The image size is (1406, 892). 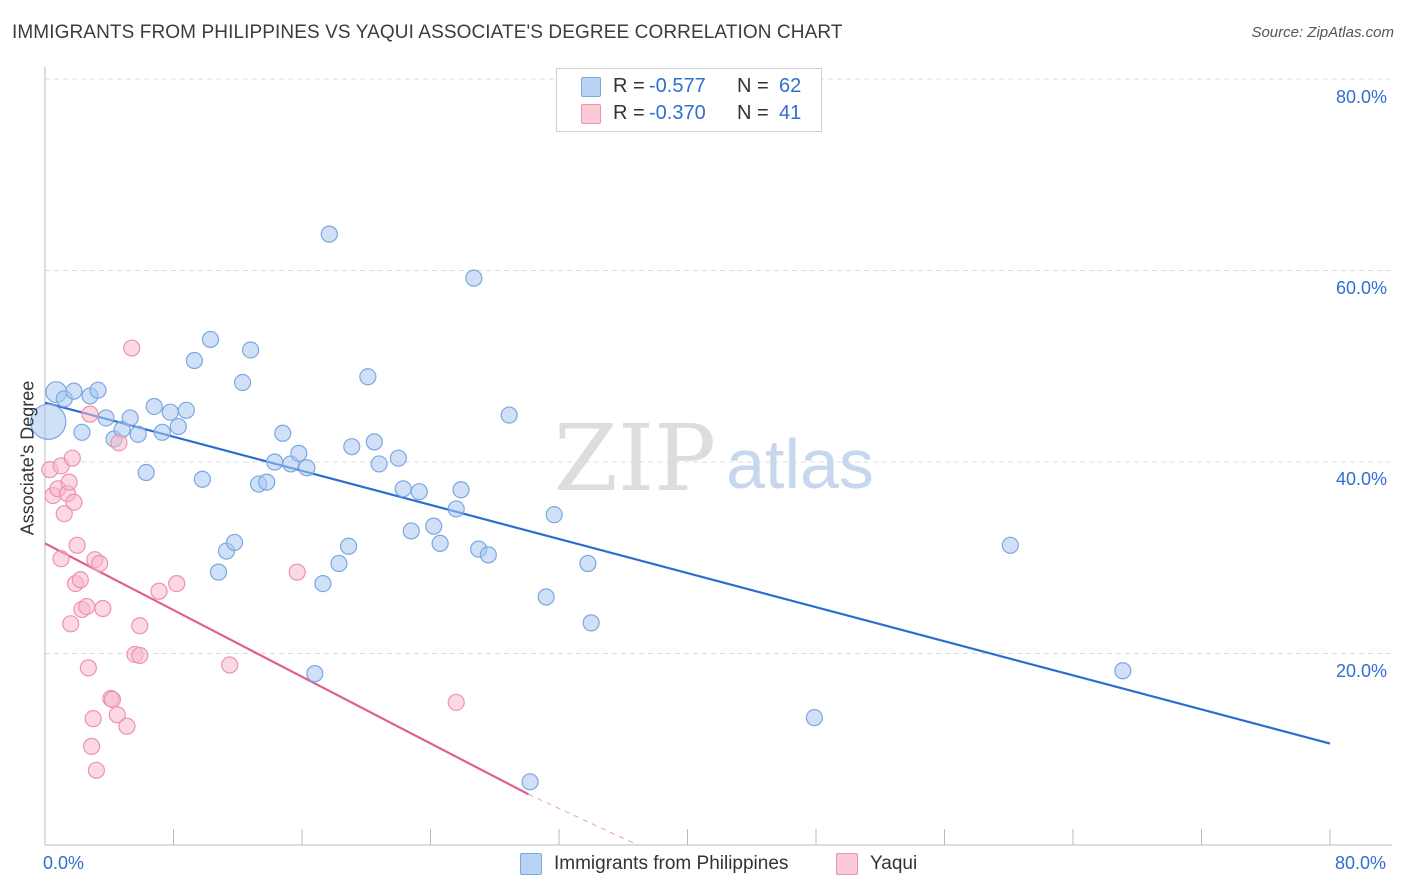 What do you see at coordinates (629, 86) in the screenshot?
I see `legend-r-label: R =` at bounding box center [629, 86].